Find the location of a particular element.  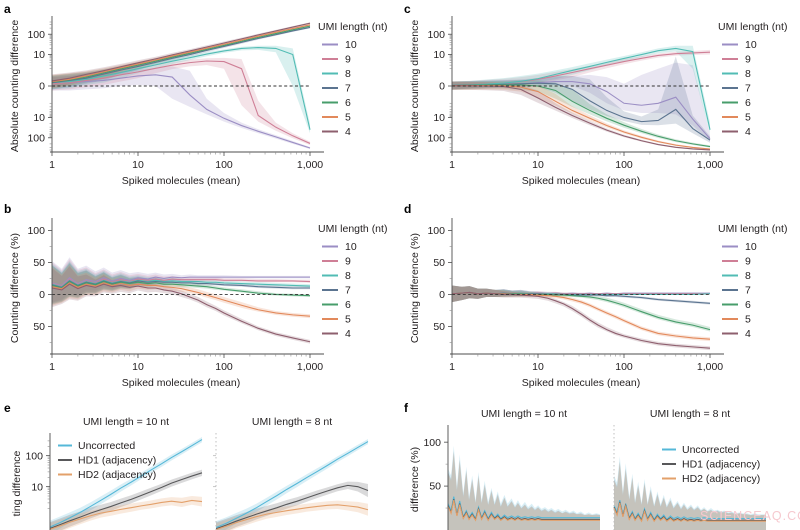

line-hd2 is located at coordinates (126, 514).